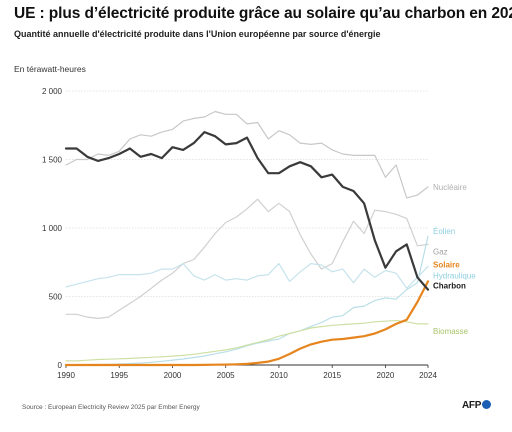 The image size is (512, 432). What do you see at coordinates (454, 275) in the screenshot?
I see `series-label-hydraulique: Hydraulique` at bounding box center [454, 275].